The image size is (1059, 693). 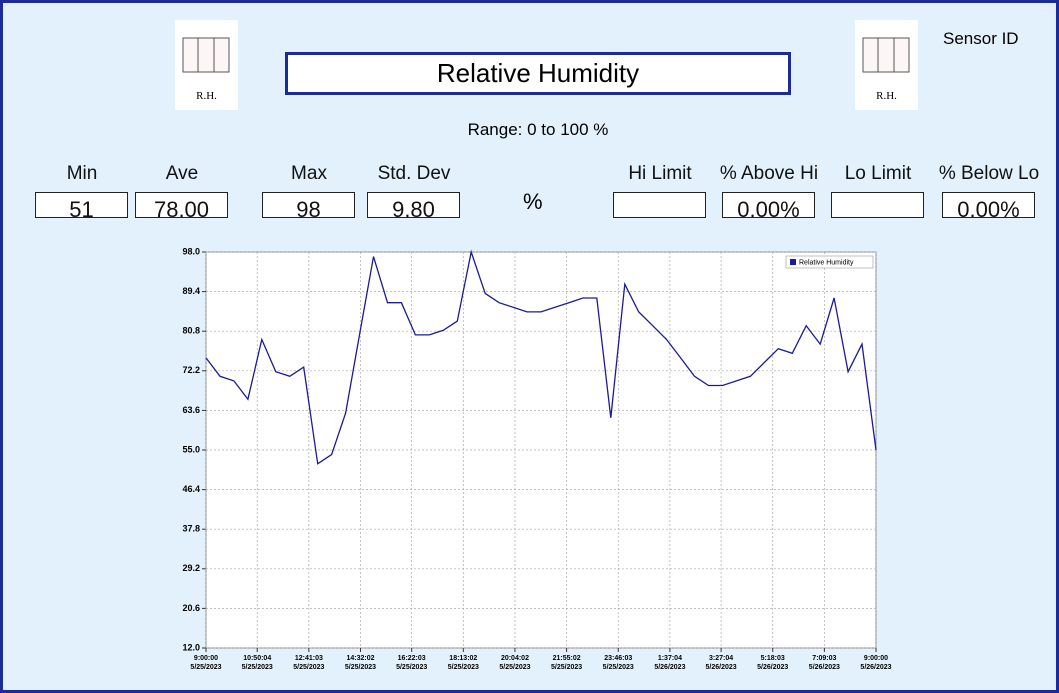 What do you see at coordinates (191, 529) in the screenshot?
I see `y-tick-label: 37.8` at bounding box center [191, 529].